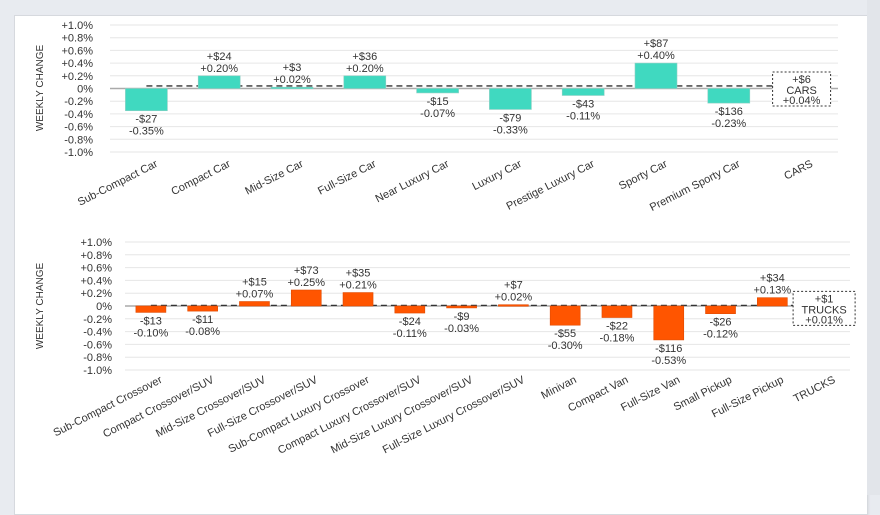 The height and width of the screenshot is (515, 880). What do you see at coordinates (824, 299) in the screenshot?
I see `trucks-total-dollar: +$1` at bounding box center [824, 299].